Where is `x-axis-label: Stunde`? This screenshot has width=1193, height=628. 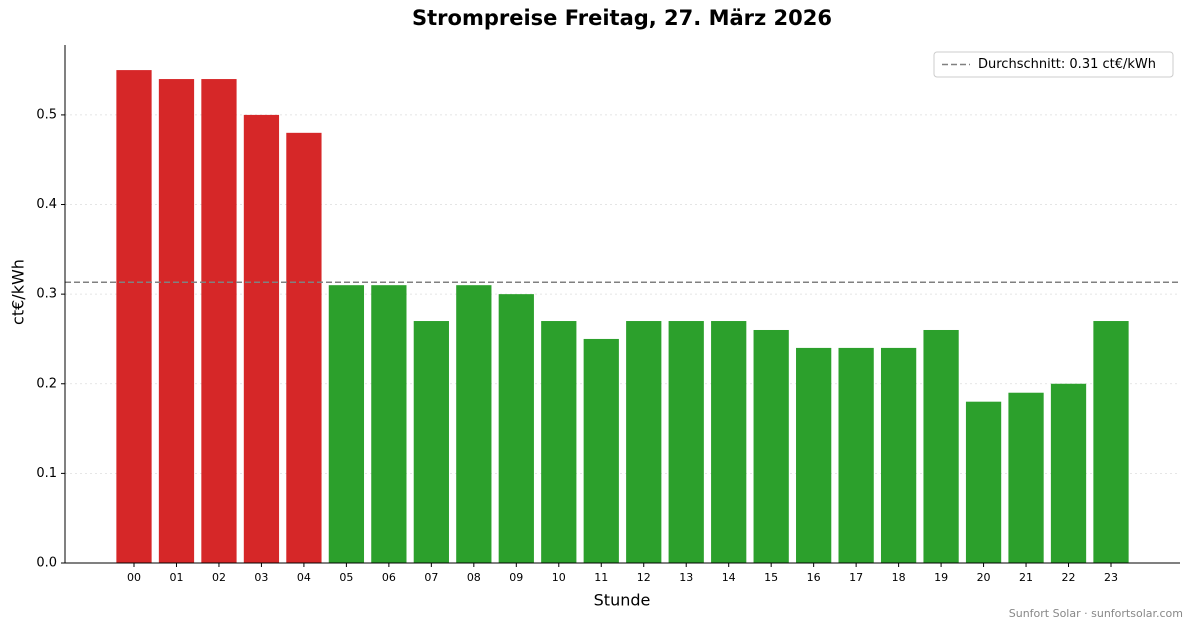
x-axis-label: Stunde is located at coordinates (622, 600).